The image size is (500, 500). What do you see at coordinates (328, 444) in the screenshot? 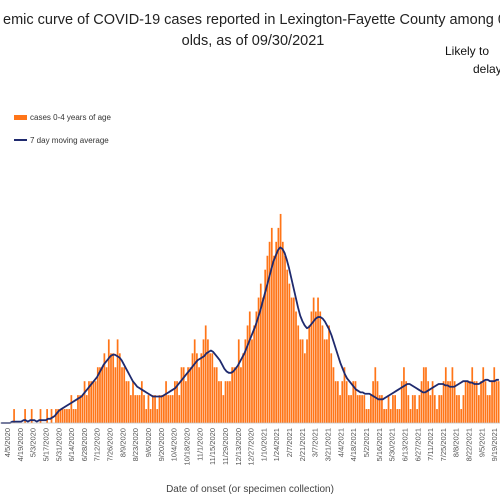
I see `x-tick-label: 3/21/2021` at bounding box center [328, 444].